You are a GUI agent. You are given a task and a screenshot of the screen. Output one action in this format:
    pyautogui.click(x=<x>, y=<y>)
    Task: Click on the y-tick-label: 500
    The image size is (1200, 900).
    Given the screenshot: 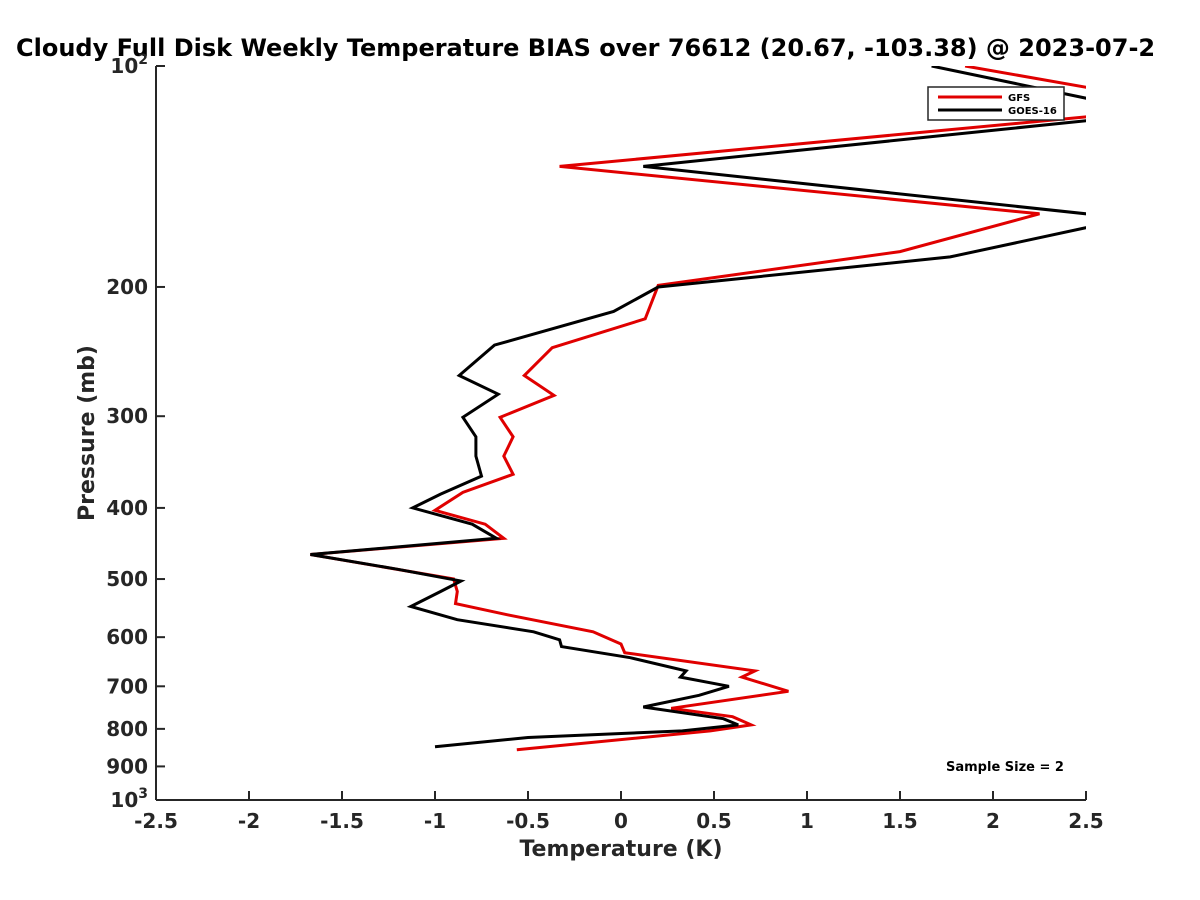 What is the action you would take?
    pyautogui.click(x=127, y=579)
    